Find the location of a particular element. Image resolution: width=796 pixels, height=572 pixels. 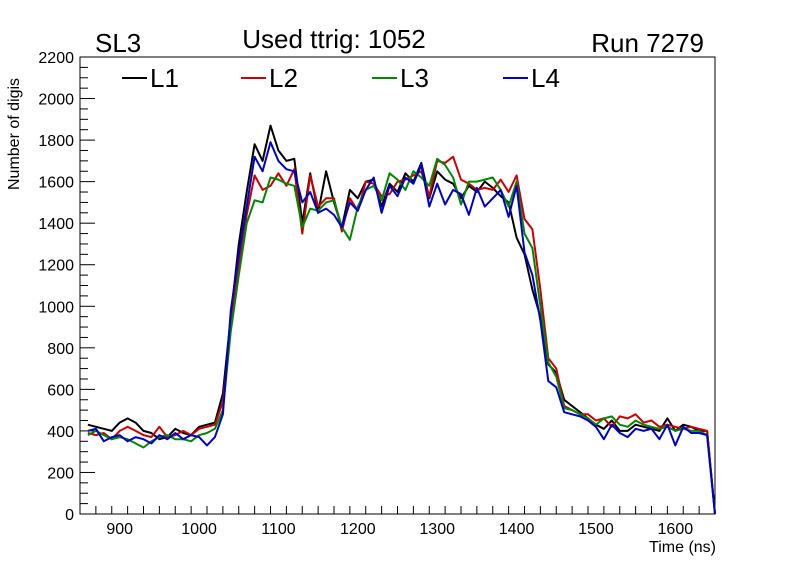

y-tick-label: 1600 is located at coordinates (56, 183).